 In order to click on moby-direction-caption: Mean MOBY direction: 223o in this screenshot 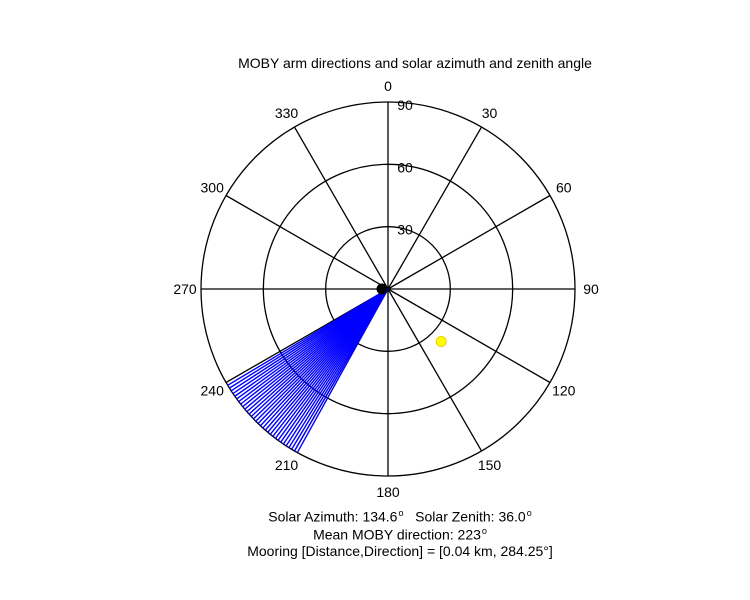, I will do `click(375, 534)`.